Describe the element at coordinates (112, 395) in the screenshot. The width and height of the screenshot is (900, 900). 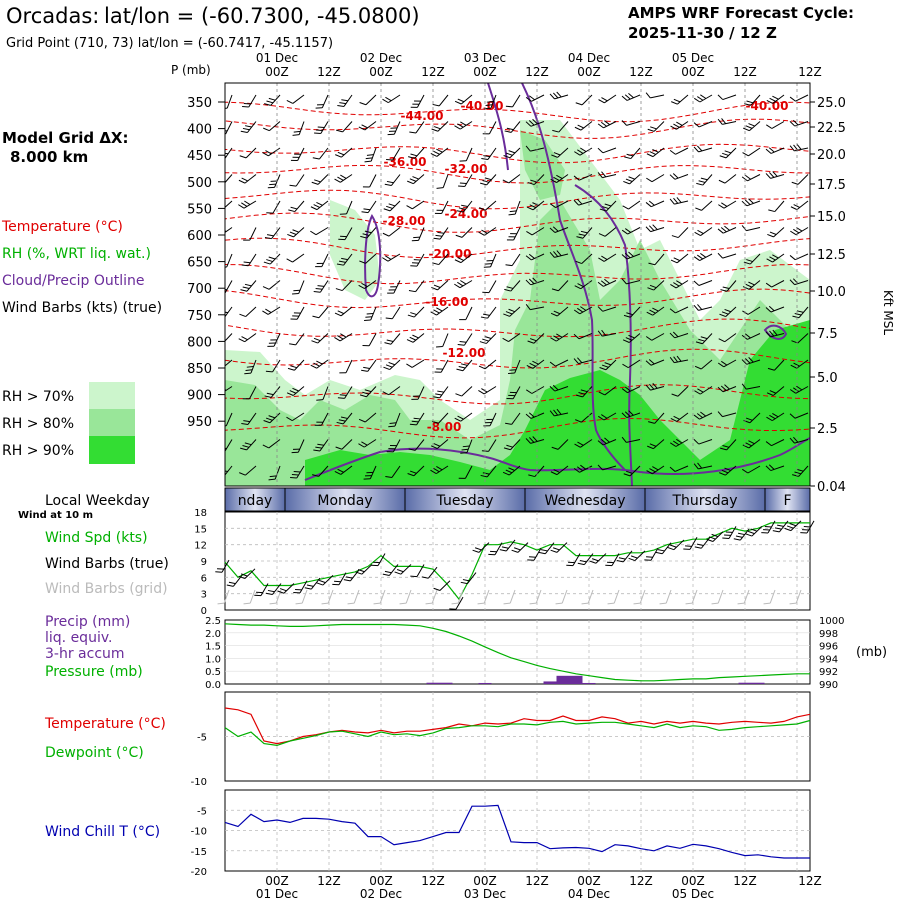
I see `rh70-swatch` at that location.